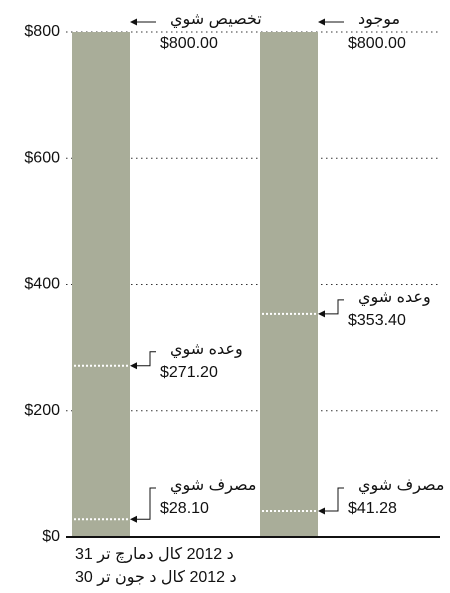 The height and width of the screenshot is (593, 450). I want to click on marker-value: $41.28, so click(372, 508).